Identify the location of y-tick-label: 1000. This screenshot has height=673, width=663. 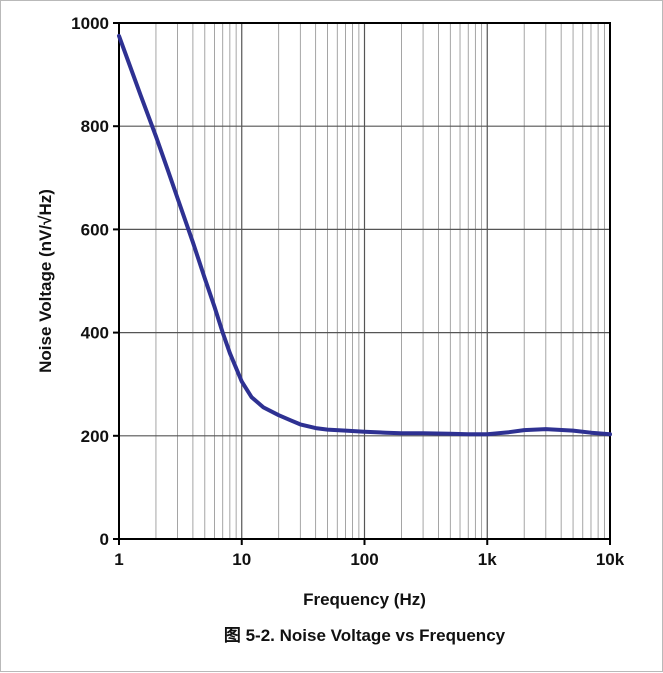
(90, 23).